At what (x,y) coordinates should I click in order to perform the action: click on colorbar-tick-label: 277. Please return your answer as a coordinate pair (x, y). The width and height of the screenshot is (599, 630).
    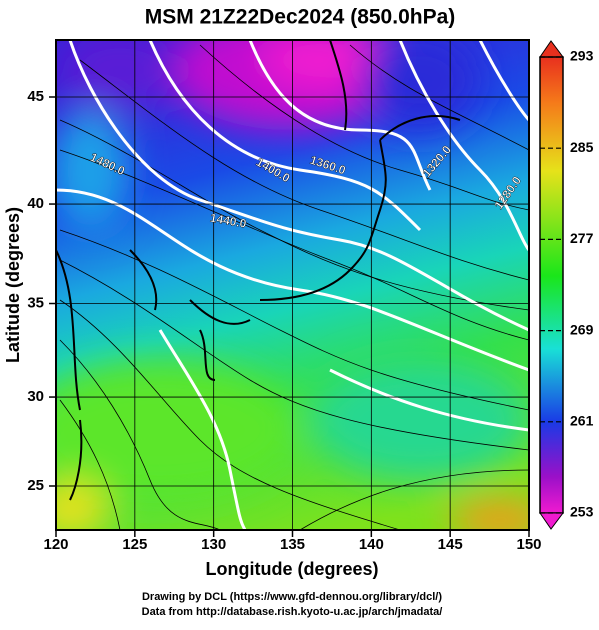
    Looking at the image, I should click on (582, 238).